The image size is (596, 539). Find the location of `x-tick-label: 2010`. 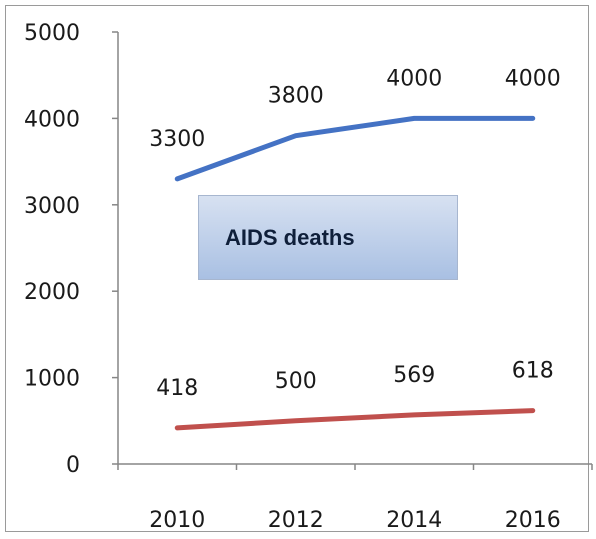

x-tick-label: 2010 is located at coordinates (177, 520).